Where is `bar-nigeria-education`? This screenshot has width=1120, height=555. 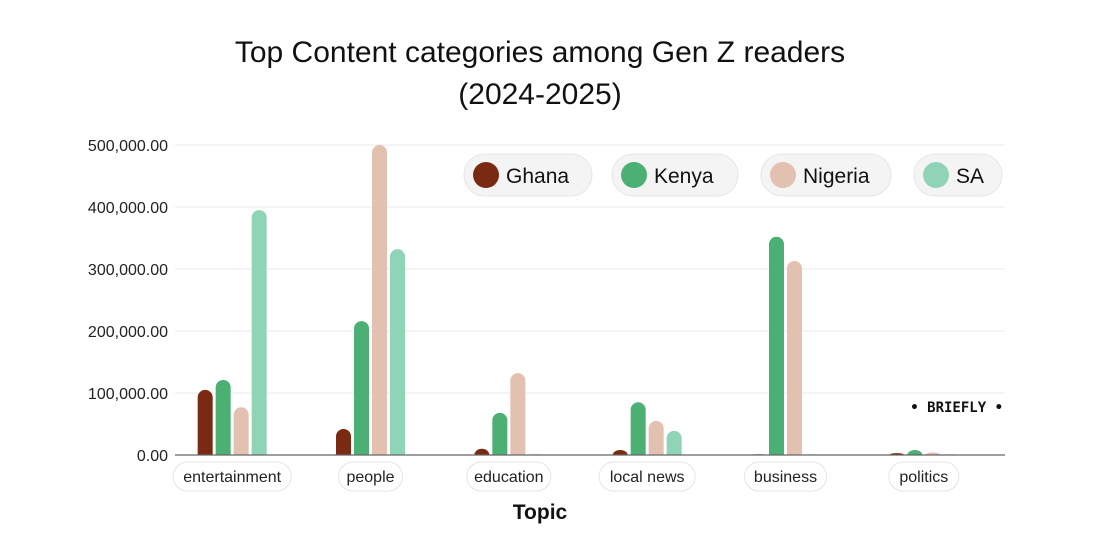
bar-nigeria-education is located at coordinates (518, 414).